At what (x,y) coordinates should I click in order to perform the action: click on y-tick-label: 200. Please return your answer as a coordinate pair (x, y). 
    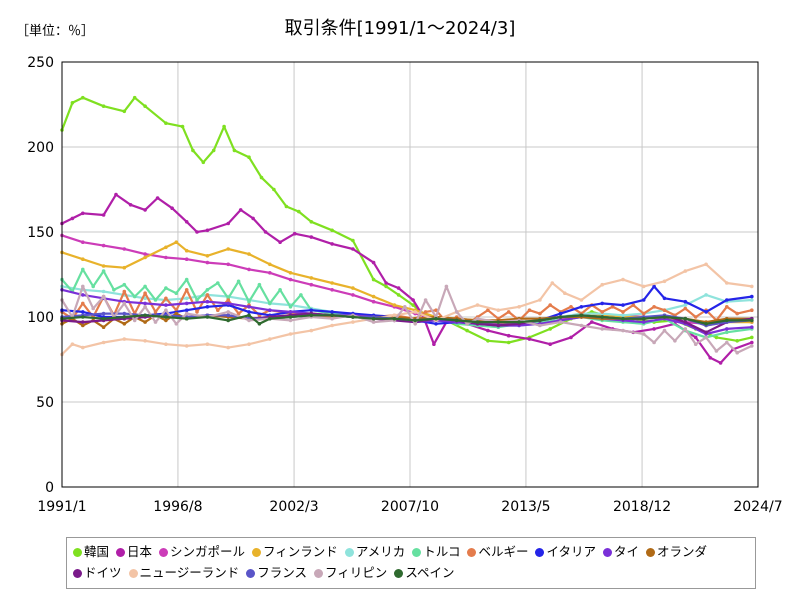
    Looking at the image, I should click on (40, 148).